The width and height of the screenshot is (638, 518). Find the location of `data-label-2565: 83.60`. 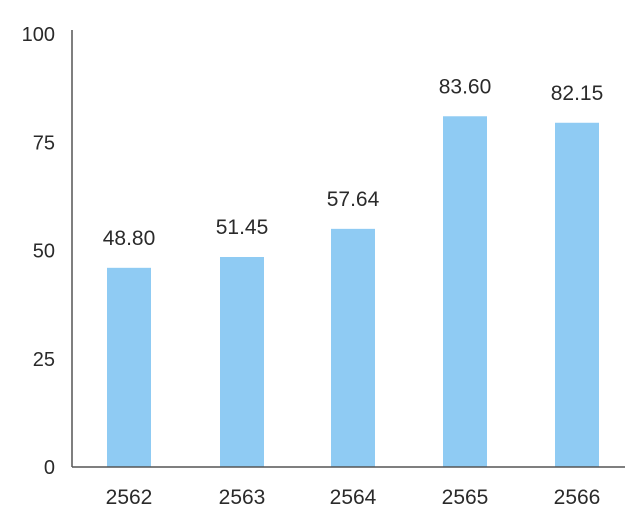

data-label-2565: 83.60 is located at coordinates (465, 86).